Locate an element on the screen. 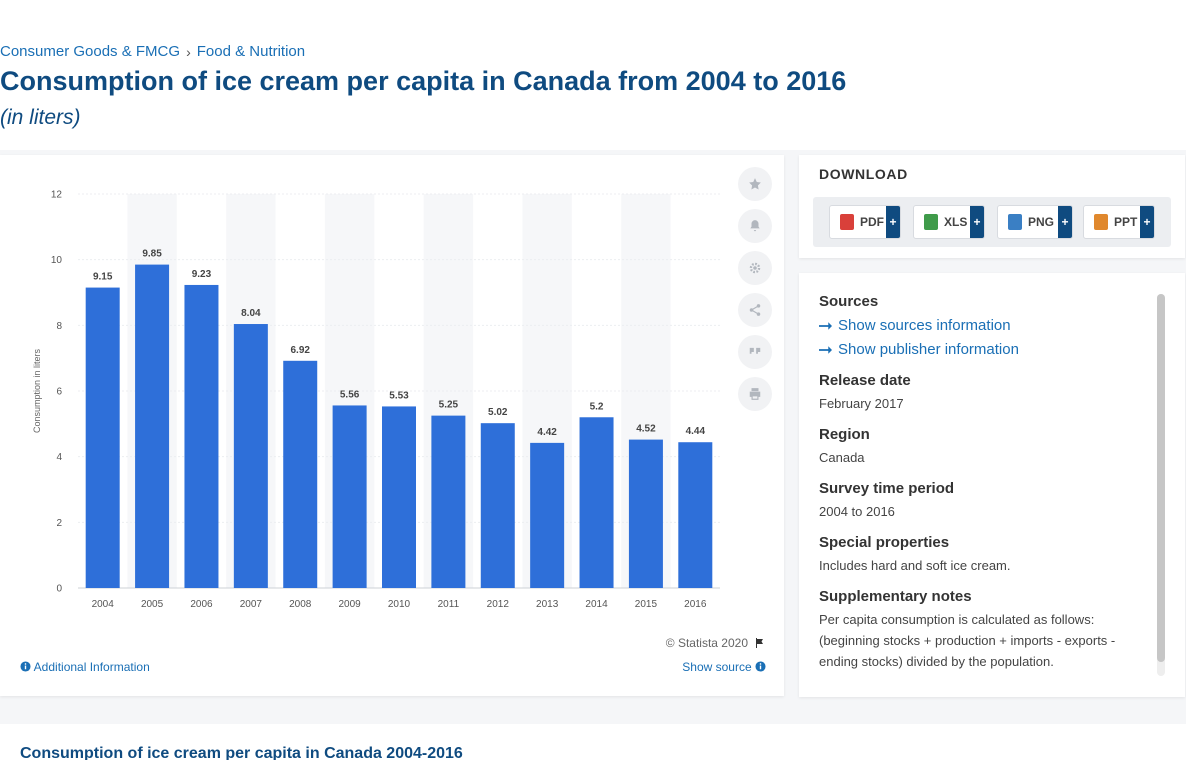  download-xls-label: XLS is located at coordinates (956, 222).